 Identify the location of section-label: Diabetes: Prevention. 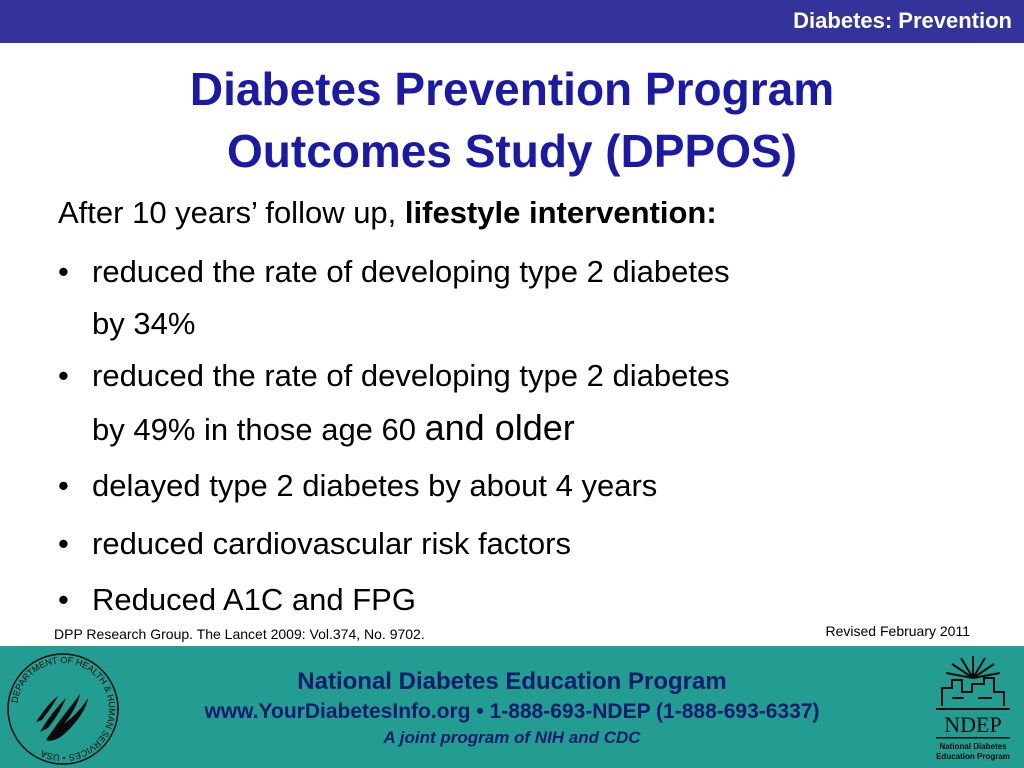
(902, 20).